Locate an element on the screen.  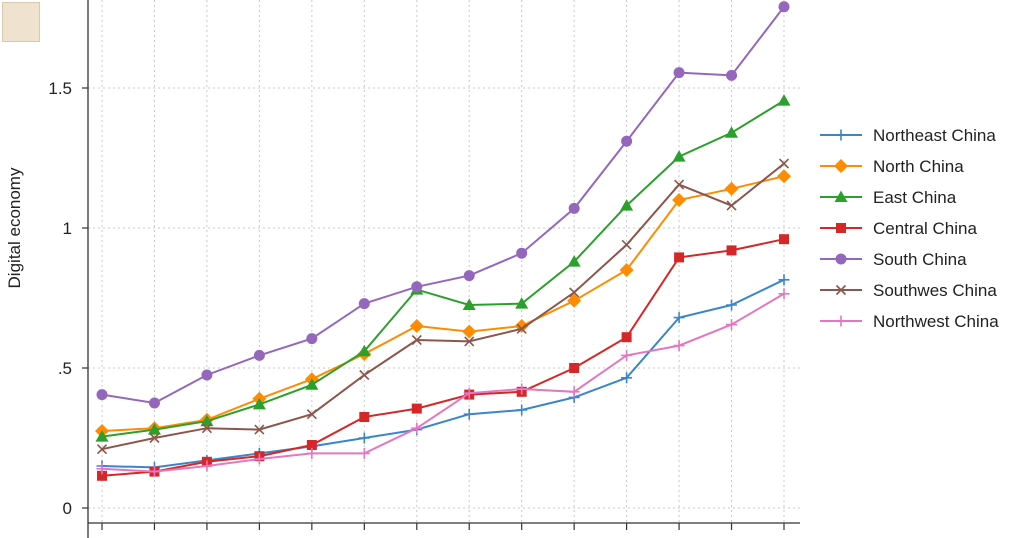
legend-item-2: East China is located at coordinates (888, 197).